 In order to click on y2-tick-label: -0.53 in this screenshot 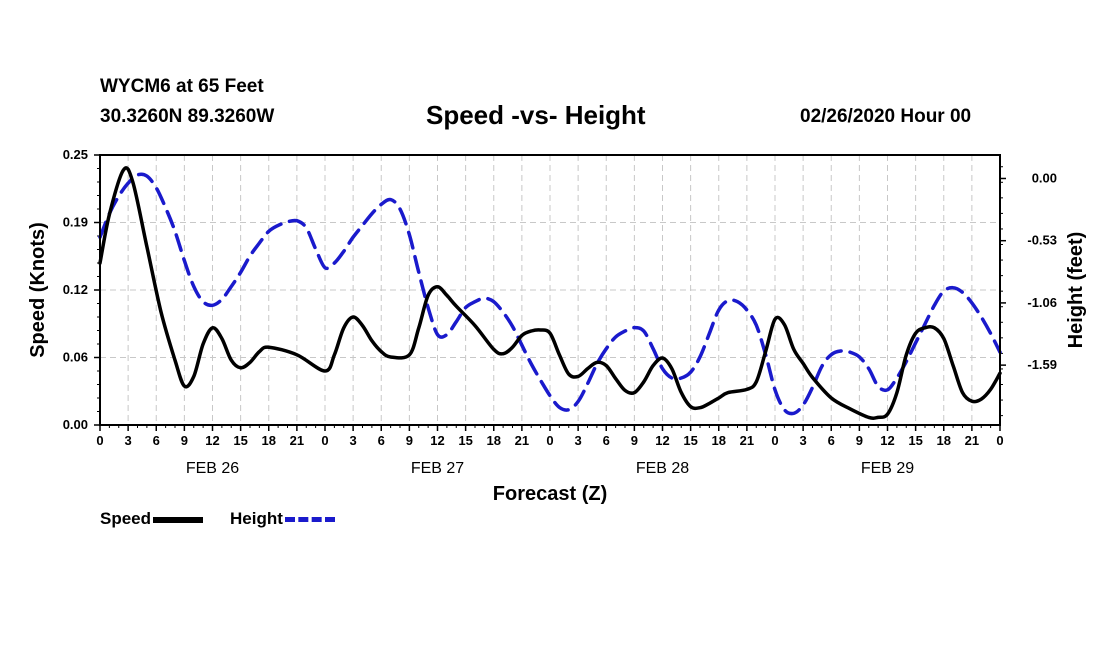, I will do `click(1042, 240)`.